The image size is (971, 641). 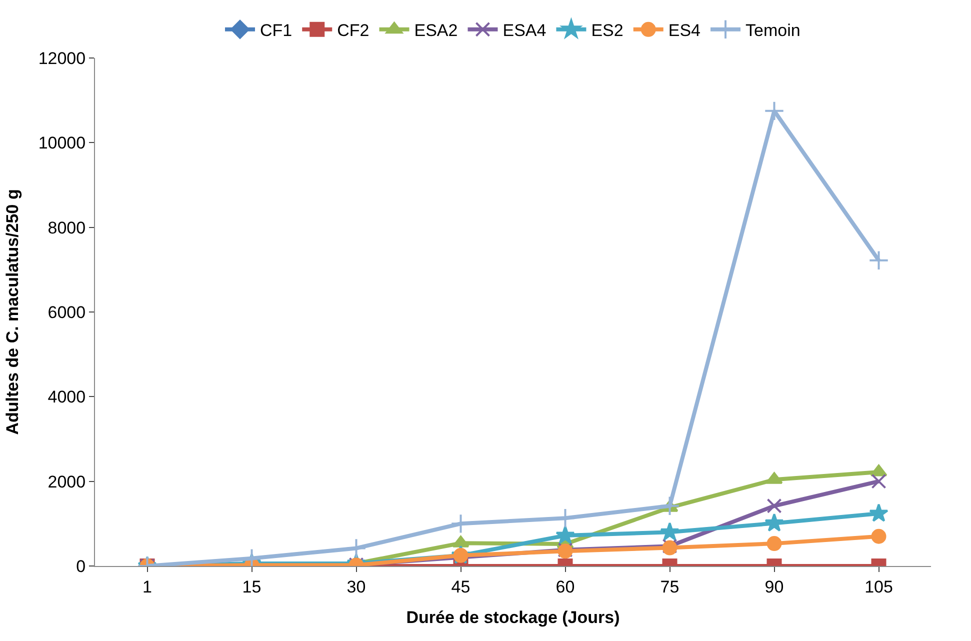 What do you see at coordinates (62, 143) in the screenshot?
I see `y-tick-label: 10000` at bounding box center [62, 143].